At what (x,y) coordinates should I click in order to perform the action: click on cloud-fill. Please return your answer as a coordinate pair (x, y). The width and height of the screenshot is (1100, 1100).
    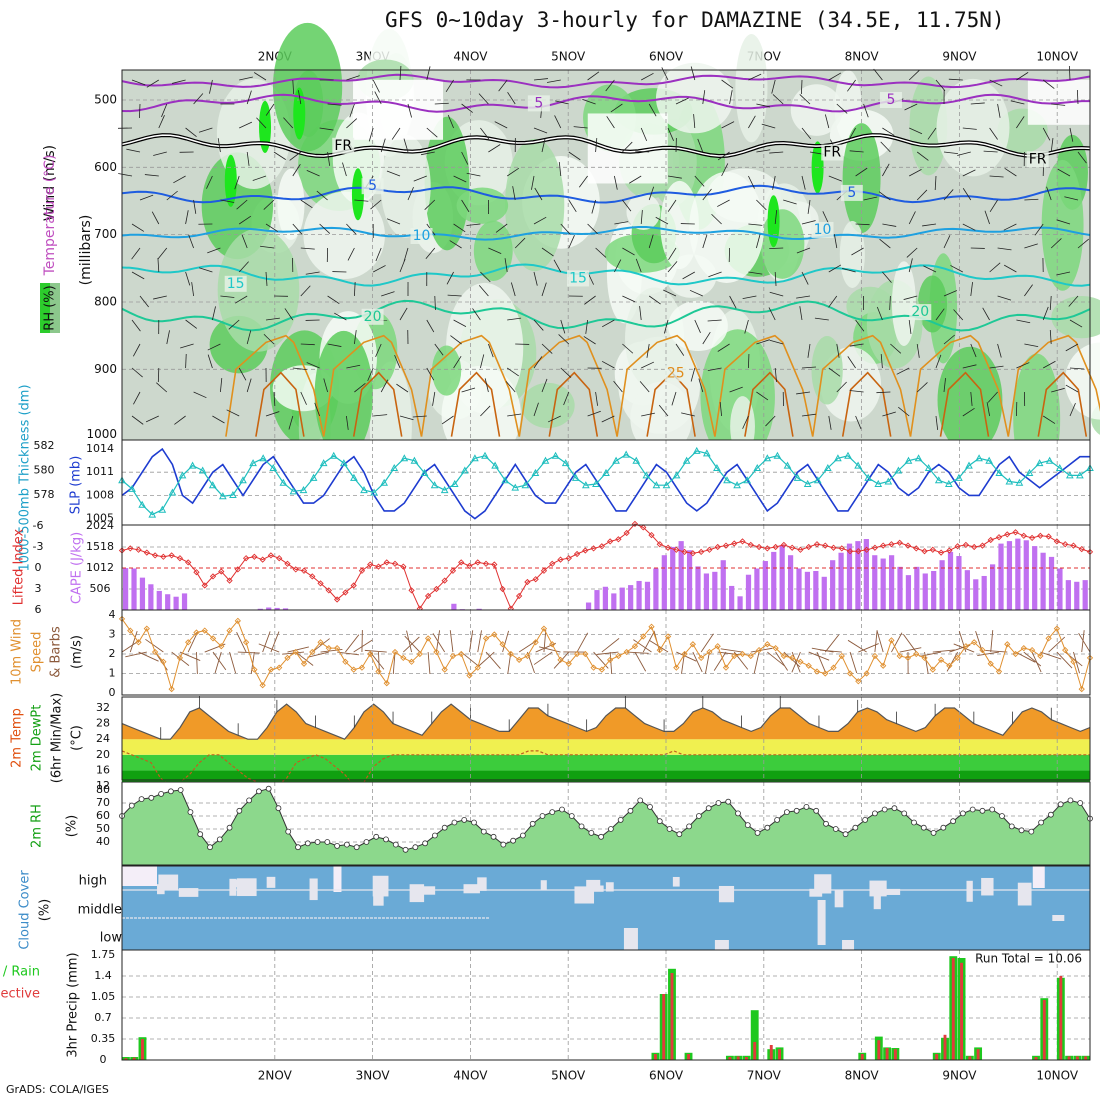
    Looking at the image, I should click on (606, 908).